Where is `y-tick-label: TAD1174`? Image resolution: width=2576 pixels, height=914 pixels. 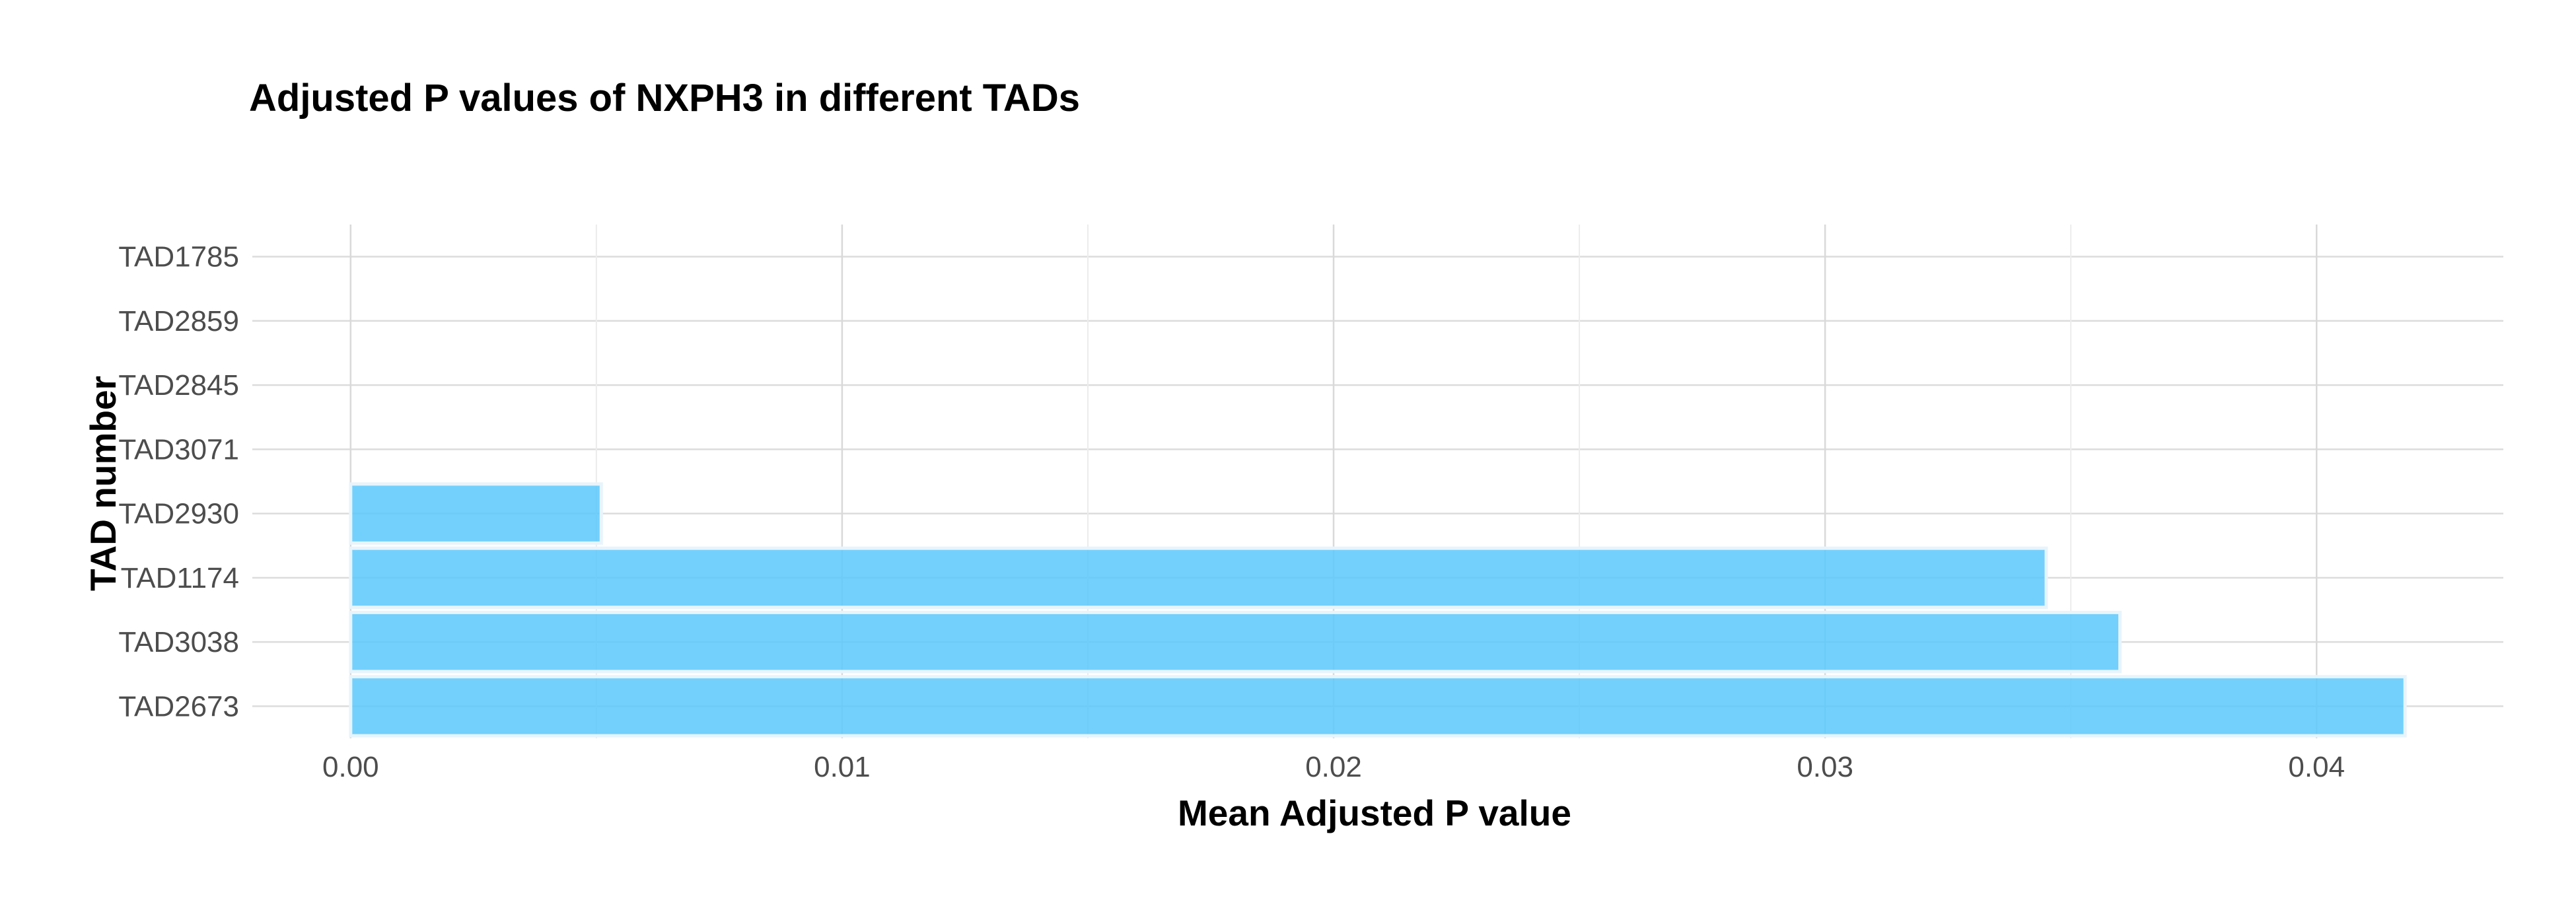 y-tick-label: TAD1174 is located at coordinates (180, 578).